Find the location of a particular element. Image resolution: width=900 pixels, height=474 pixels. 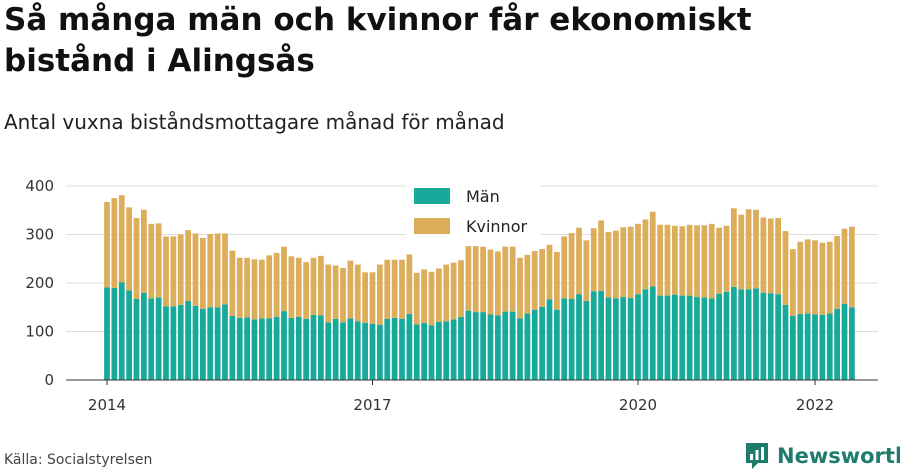

brand-name: Newsworthy is located at coordinates (838, 456).